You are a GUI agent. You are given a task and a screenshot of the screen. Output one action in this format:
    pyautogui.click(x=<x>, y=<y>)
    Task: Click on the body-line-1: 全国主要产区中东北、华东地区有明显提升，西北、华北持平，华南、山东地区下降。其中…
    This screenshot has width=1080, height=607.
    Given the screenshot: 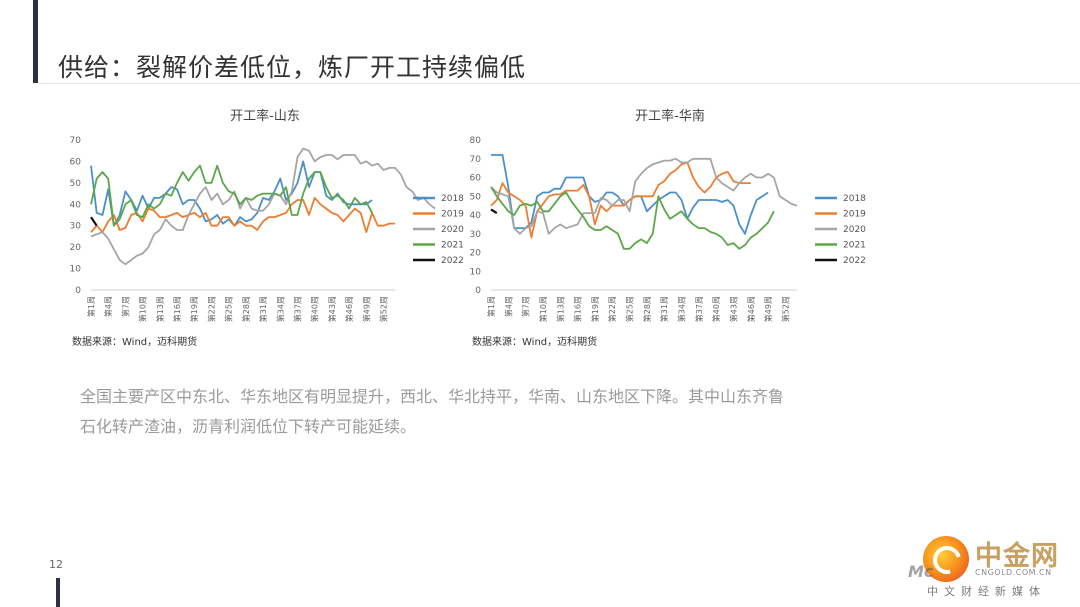 What is the action you would take?
    pyautogui.click(x=432, y=396)
    